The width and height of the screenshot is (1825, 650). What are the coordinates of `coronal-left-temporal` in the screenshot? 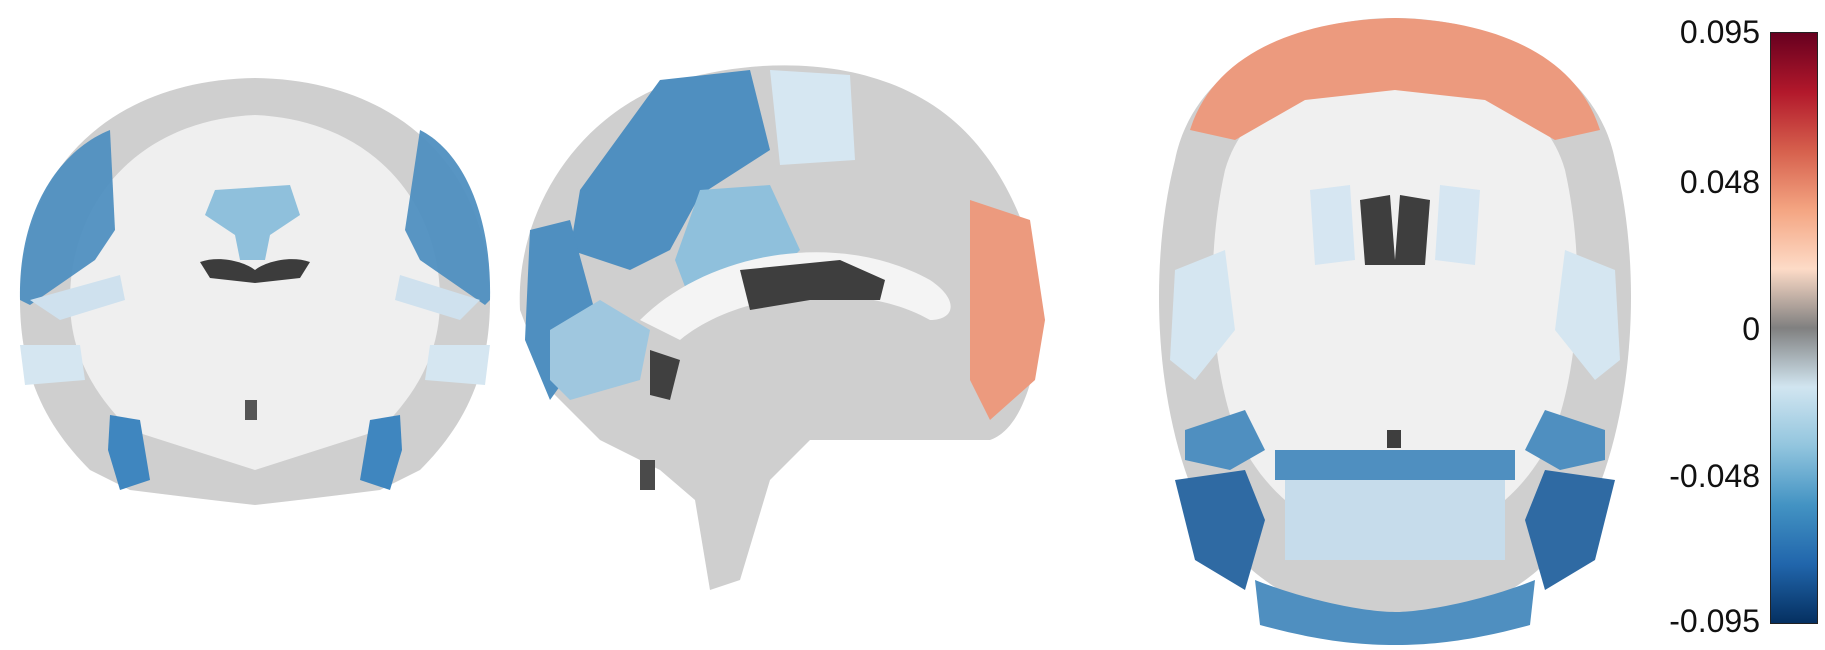 It's located at (129, 452).